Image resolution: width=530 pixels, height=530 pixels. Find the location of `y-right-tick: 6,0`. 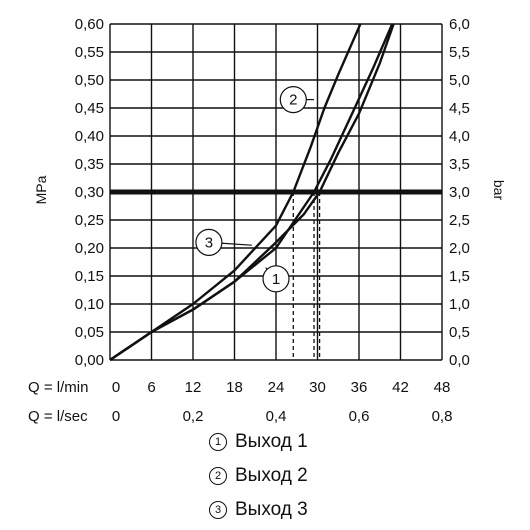

y-right-tick: 6,0 is located at coordinates (459, 24).